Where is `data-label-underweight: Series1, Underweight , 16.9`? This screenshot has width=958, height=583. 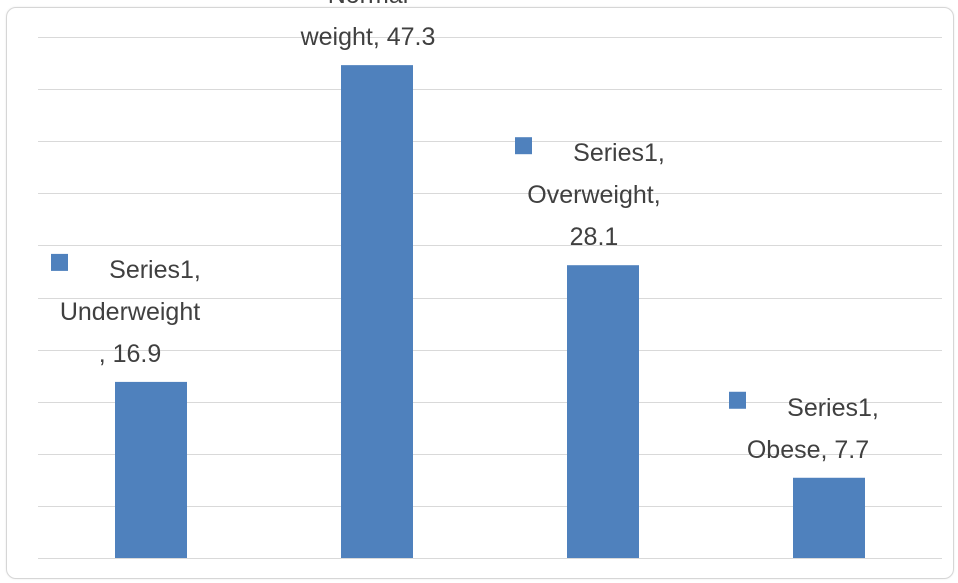
data-label-underweight: Series1, Underweight , 16.9 is located at coordinates (126, 310).